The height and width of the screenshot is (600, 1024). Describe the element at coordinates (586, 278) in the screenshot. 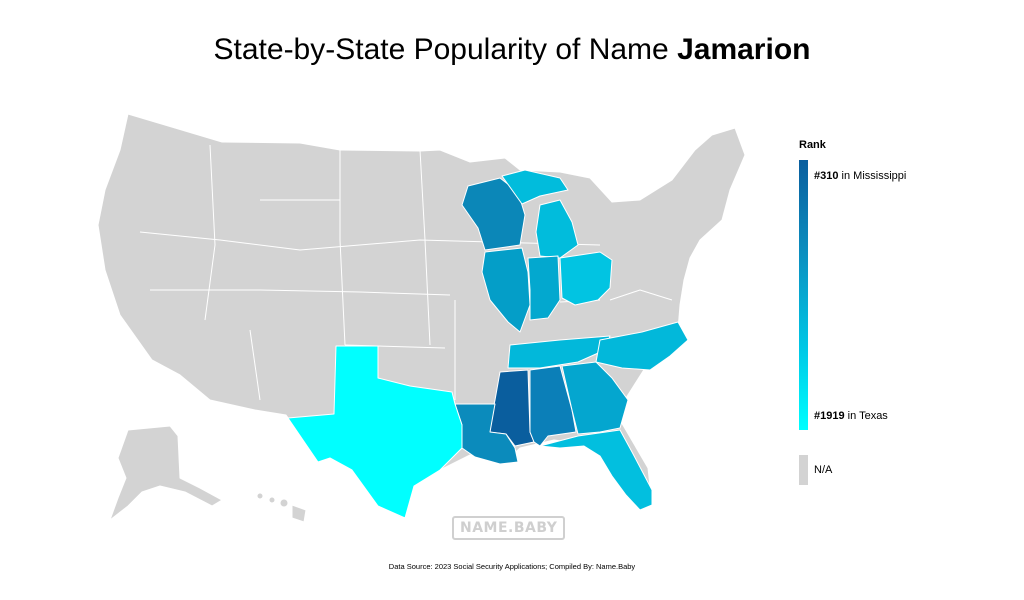

I see `state-ohio` at that location.